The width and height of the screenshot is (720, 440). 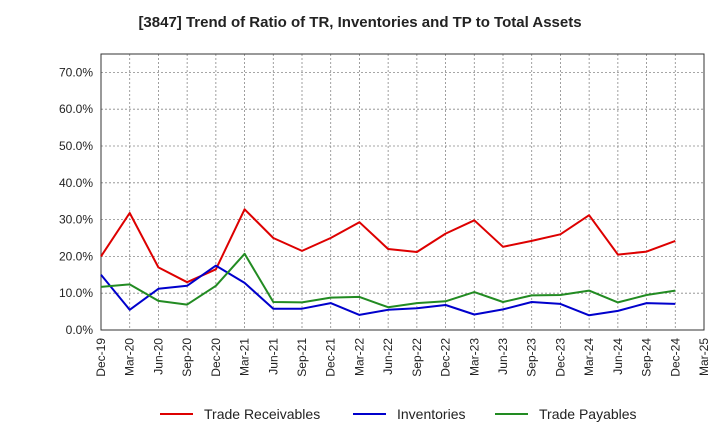 What do you see at coordinates (431, 414) in the screenshot?
I see `legend-label: Inventories` at bounding box center [431, 414].